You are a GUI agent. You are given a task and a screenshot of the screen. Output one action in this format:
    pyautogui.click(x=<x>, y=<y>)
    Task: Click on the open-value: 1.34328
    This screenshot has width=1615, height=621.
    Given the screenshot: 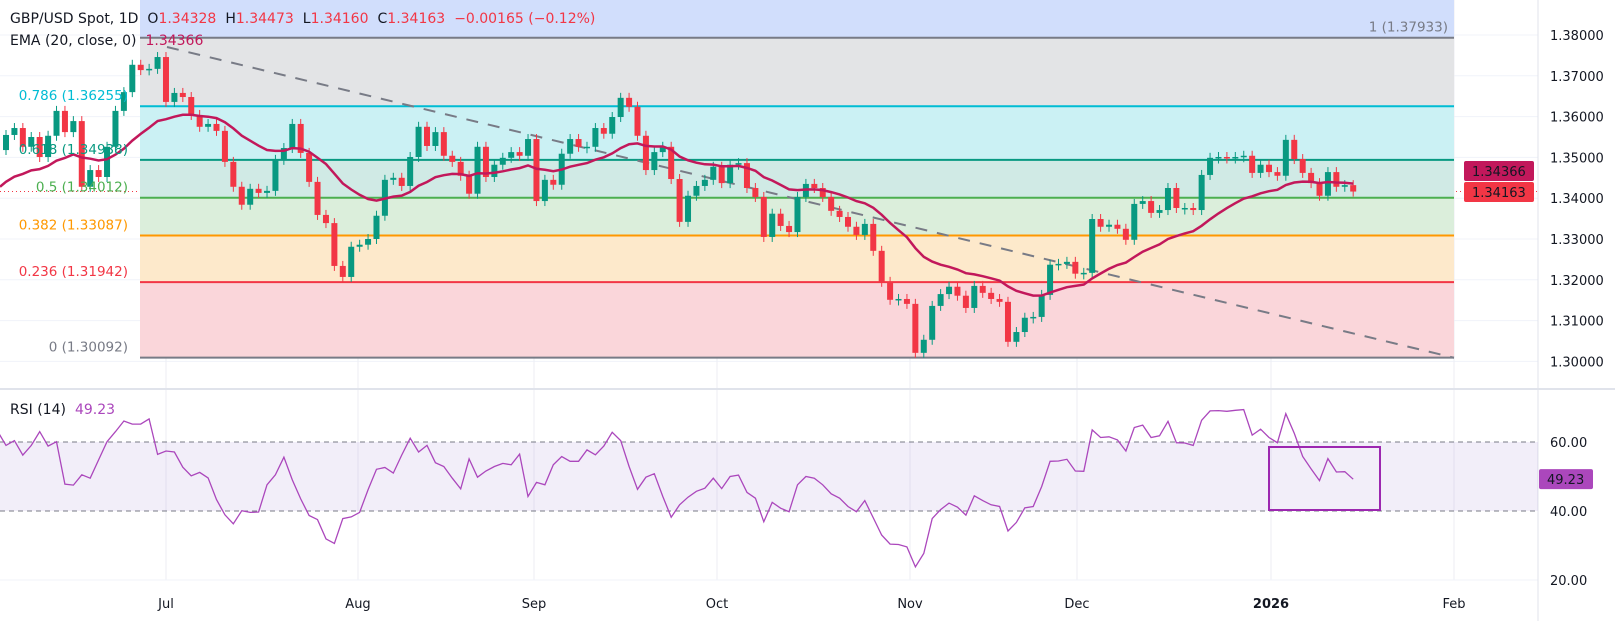 What is the action you would take?
    pyautogui.click(x=187, y=19)
    